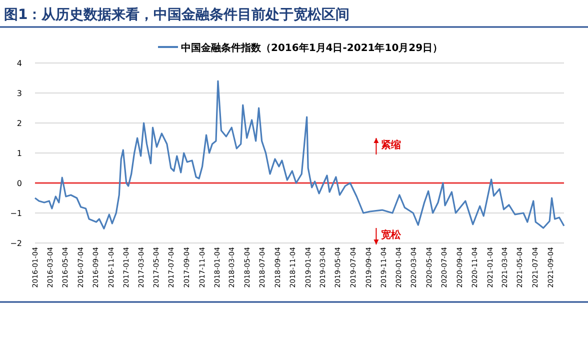 The image size is (588, 337). Describe the element at coordinates (391, 145) in the screenshot. I see `annotation: 紧缩` at that location.